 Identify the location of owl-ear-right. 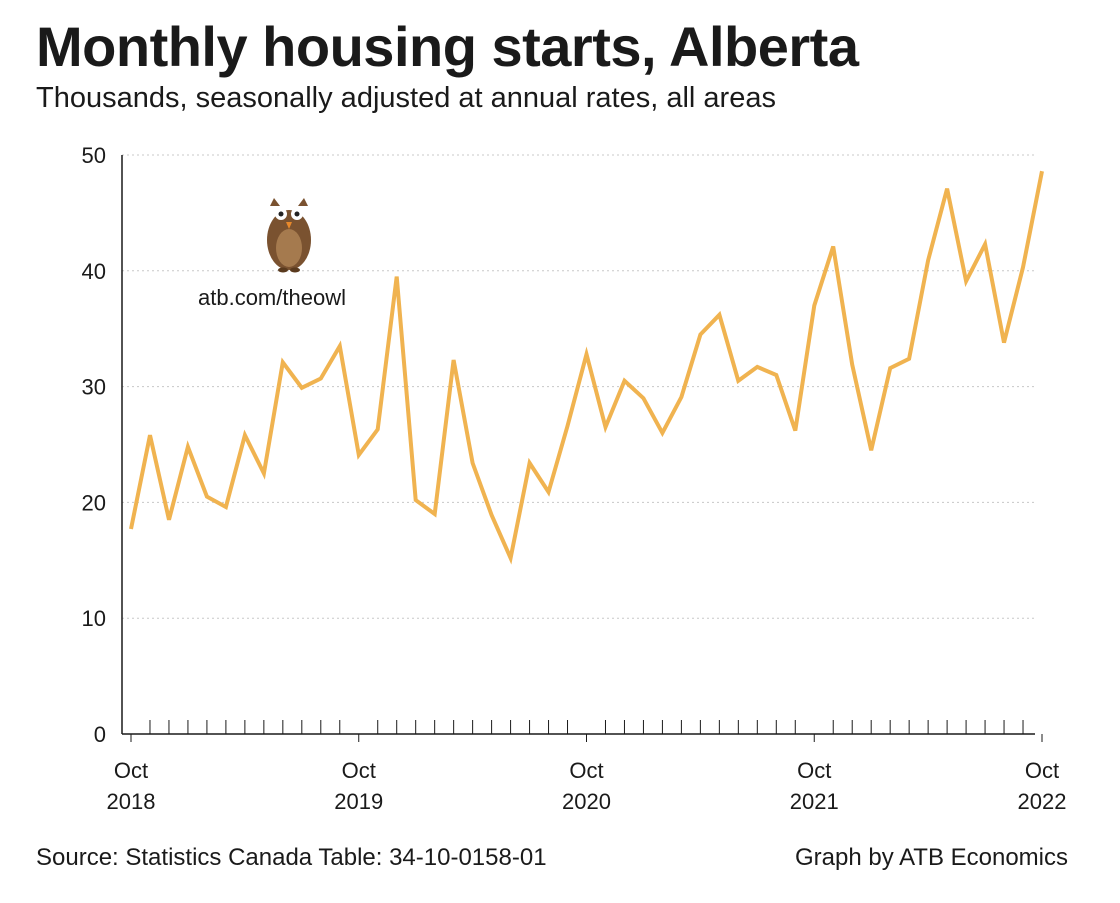
(303, 202).